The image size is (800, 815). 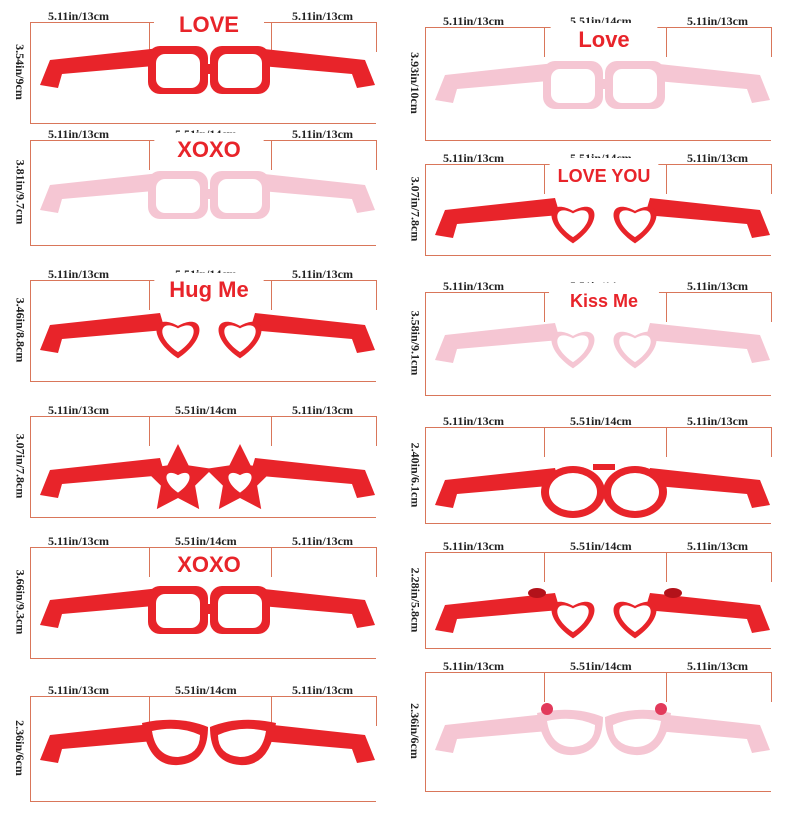 What do you see at coordinates (604, 176) in the screenshot?
I see `topper-text: LOVE YOU` at bounding box center [604, 176].